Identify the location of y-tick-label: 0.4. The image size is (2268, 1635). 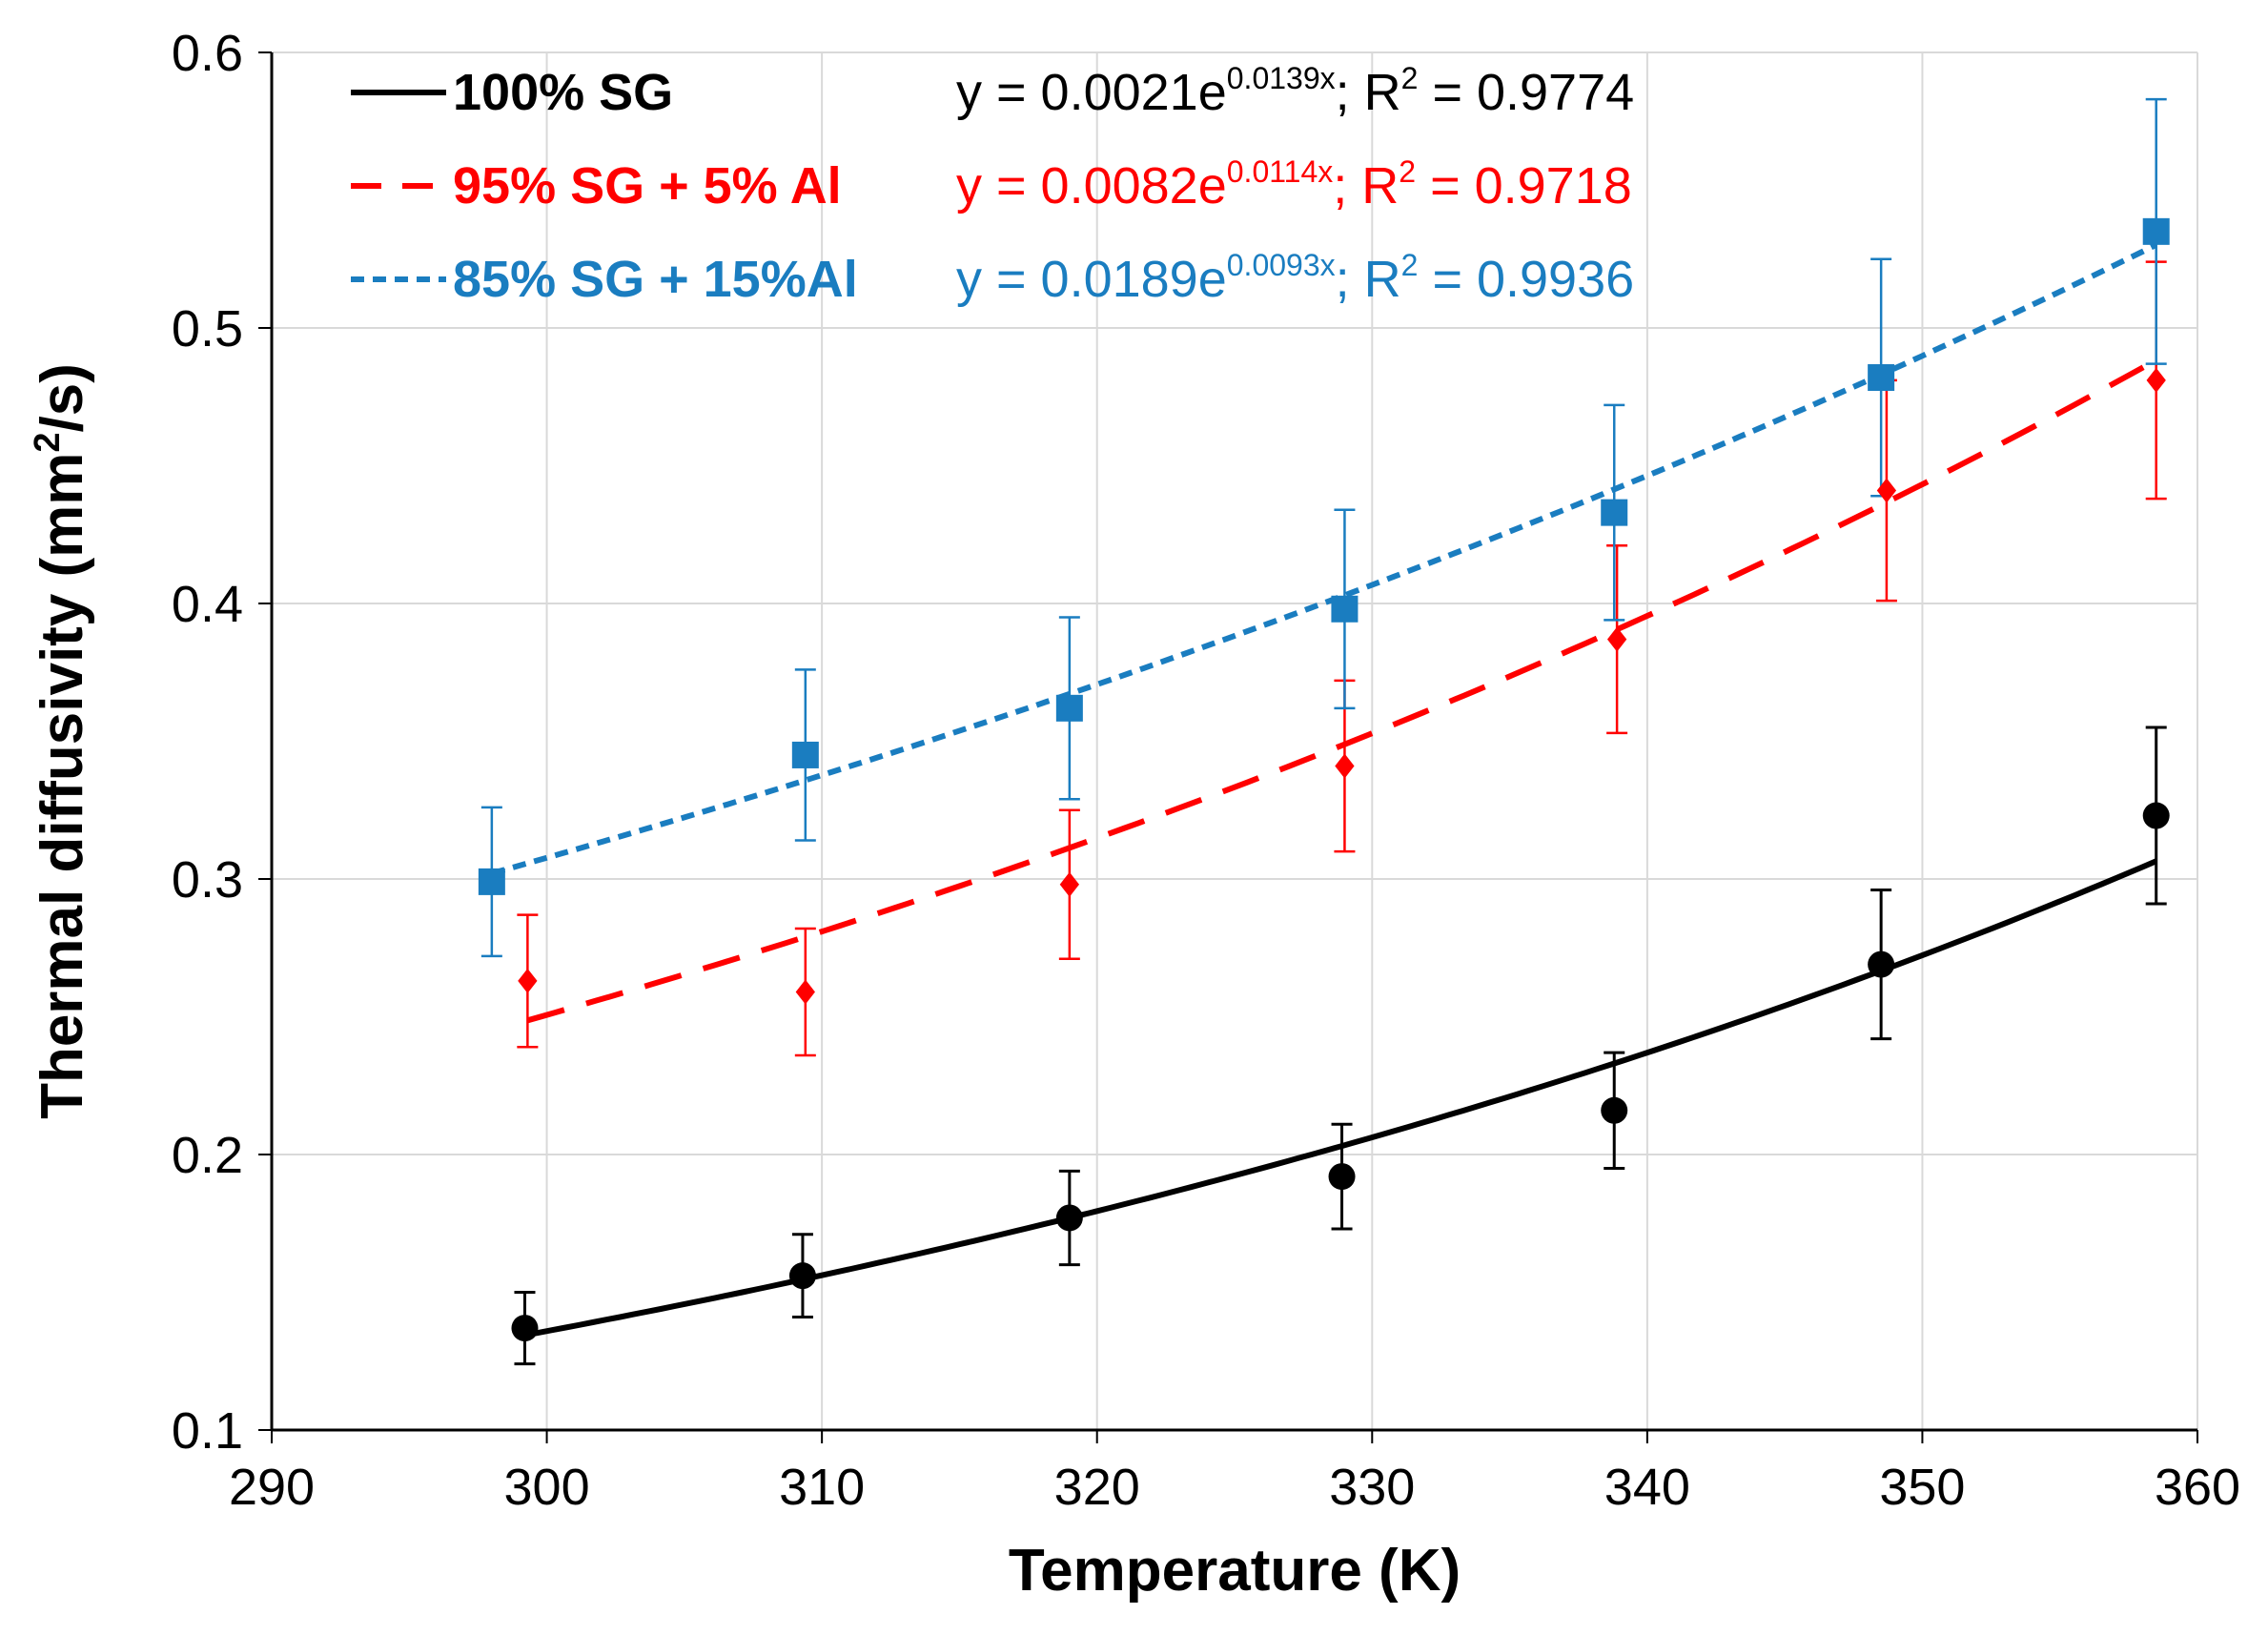
(207, 604).